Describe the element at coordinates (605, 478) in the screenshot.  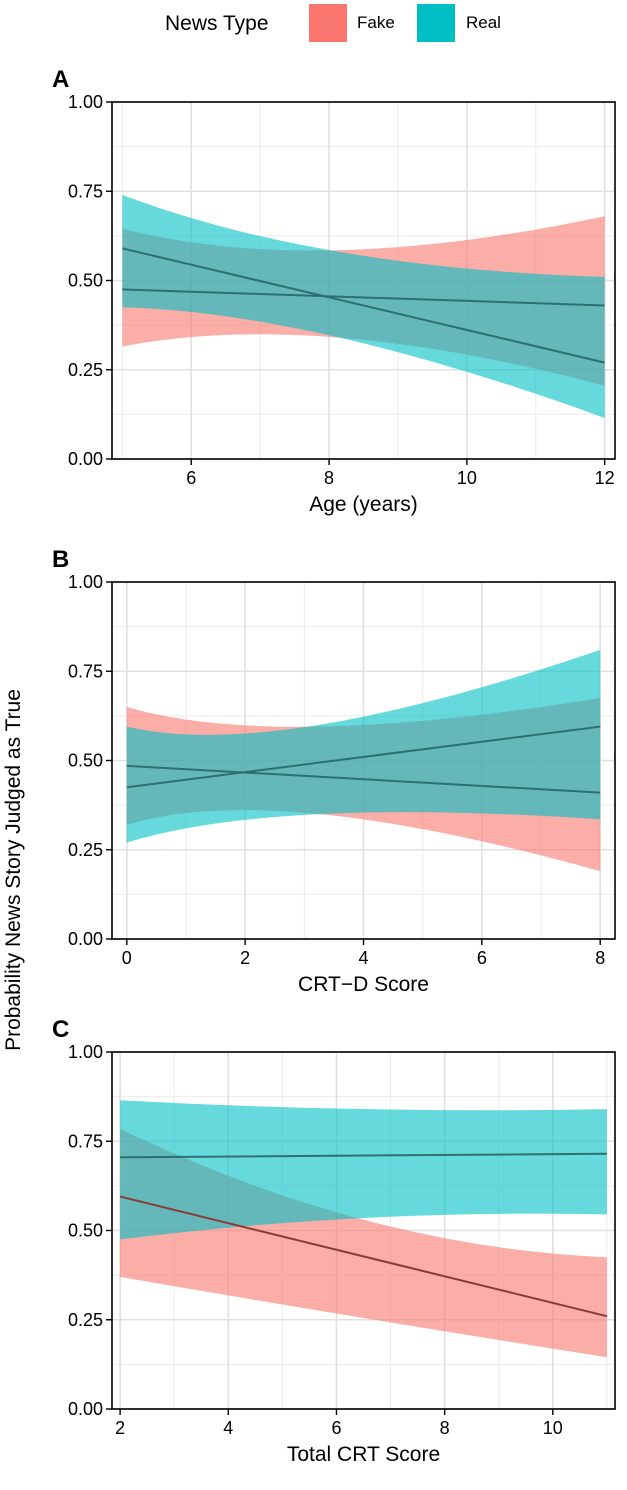
I see `x-tick-label: 12` at that location.